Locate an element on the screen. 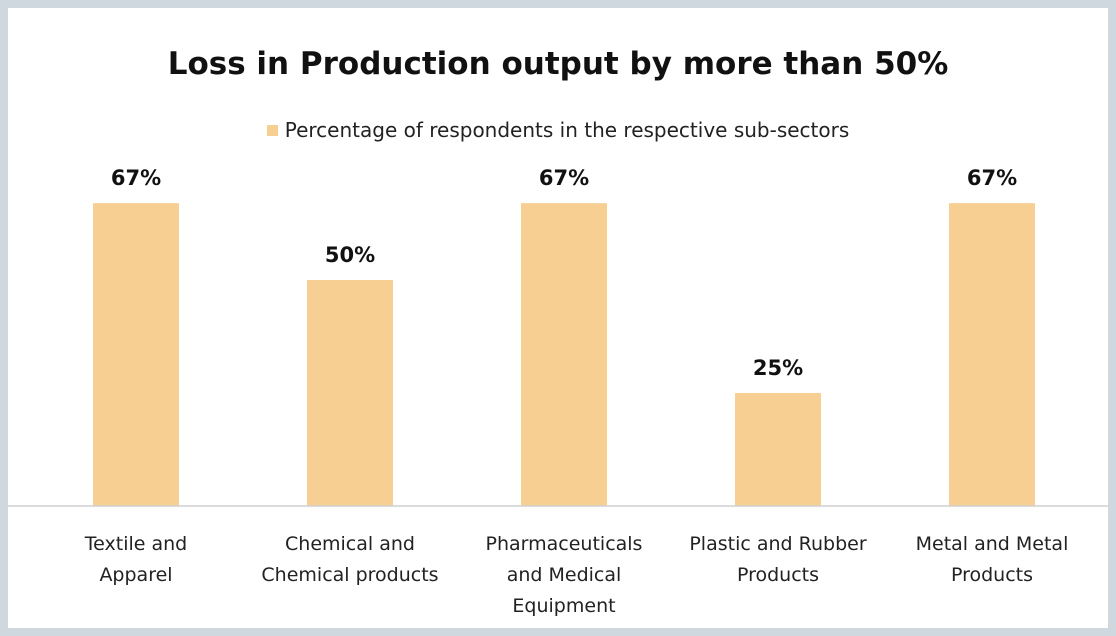 Image resolution: width=1116 pixels, height=636 pixels. category-label-3-1: Products is located at coordinates (778, 575).